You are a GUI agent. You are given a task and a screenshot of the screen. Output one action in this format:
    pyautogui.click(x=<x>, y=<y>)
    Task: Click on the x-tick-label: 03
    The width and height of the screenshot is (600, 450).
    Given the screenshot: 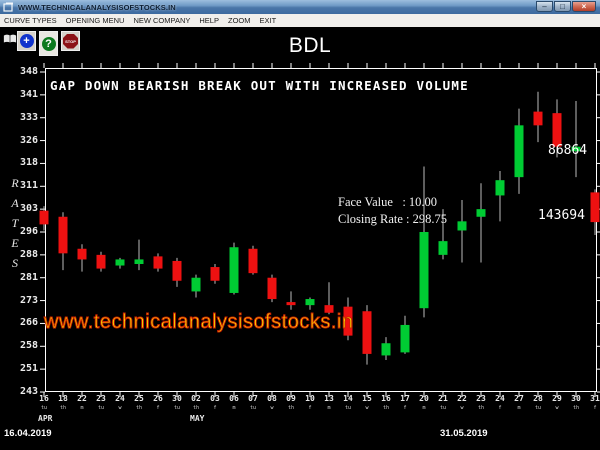 What is the action you would take?
    pyautogui.click(x=215, y=398)
    